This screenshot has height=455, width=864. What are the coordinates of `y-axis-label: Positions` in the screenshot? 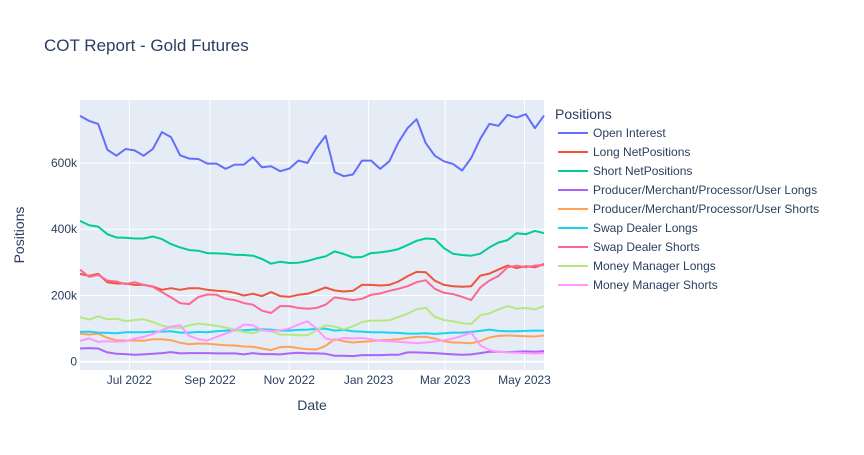 It's located at (19, 235).